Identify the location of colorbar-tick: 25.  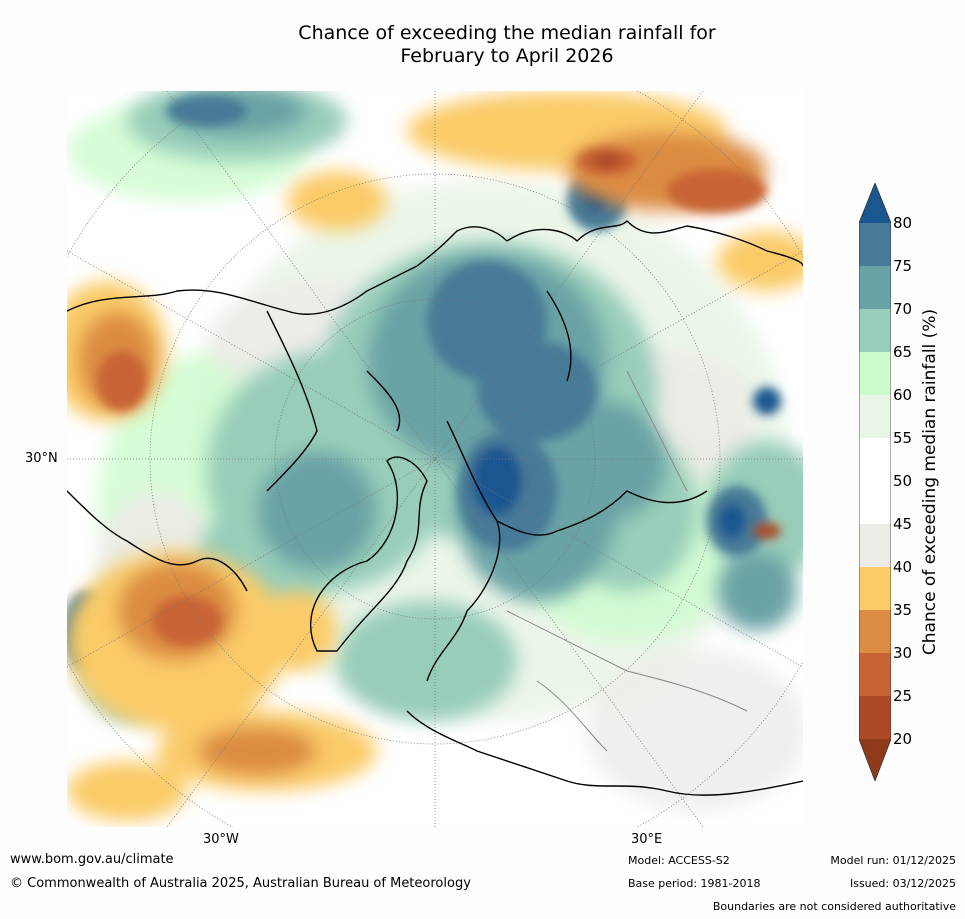
(903, 696).